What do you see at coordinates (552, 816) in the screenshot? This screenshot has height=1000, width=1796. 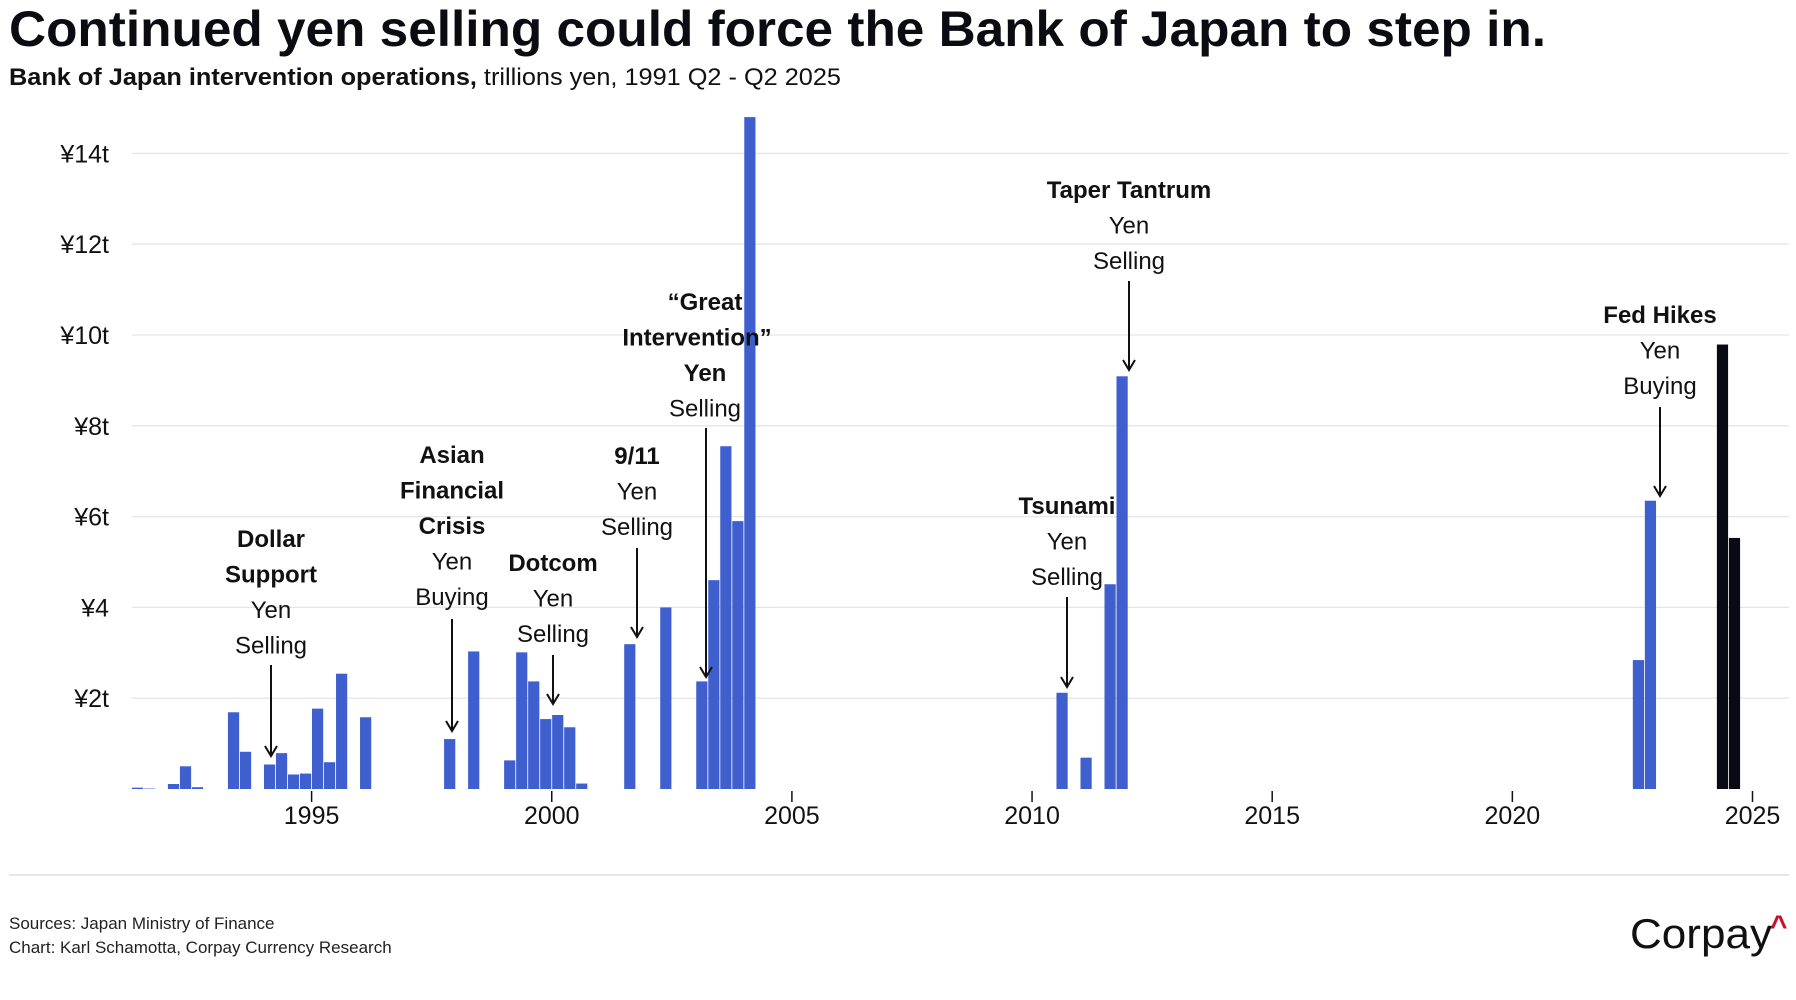 I see `x-tick-label: 2000` at bounding box center [552, 816].